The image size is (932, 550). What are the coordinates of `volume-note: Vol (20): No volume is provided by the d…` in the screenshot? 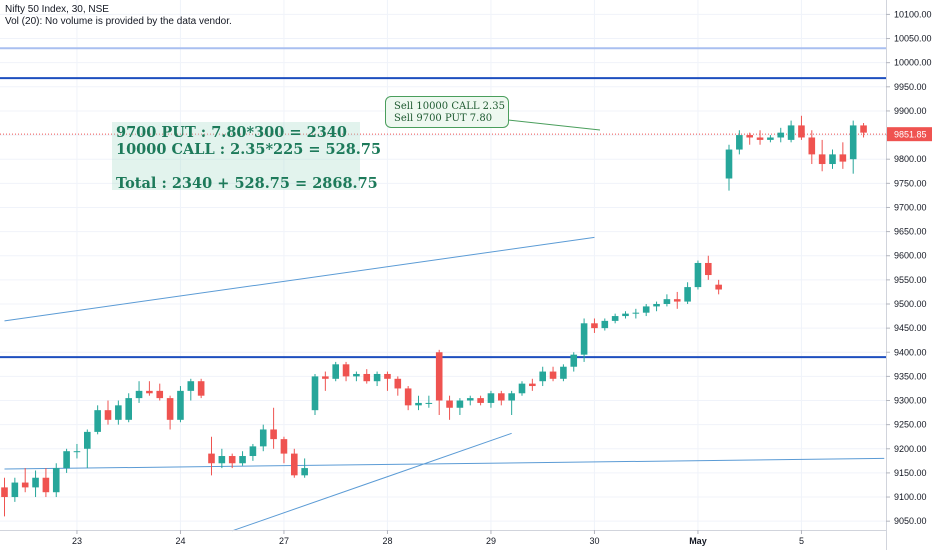 It's located at (118, 21).